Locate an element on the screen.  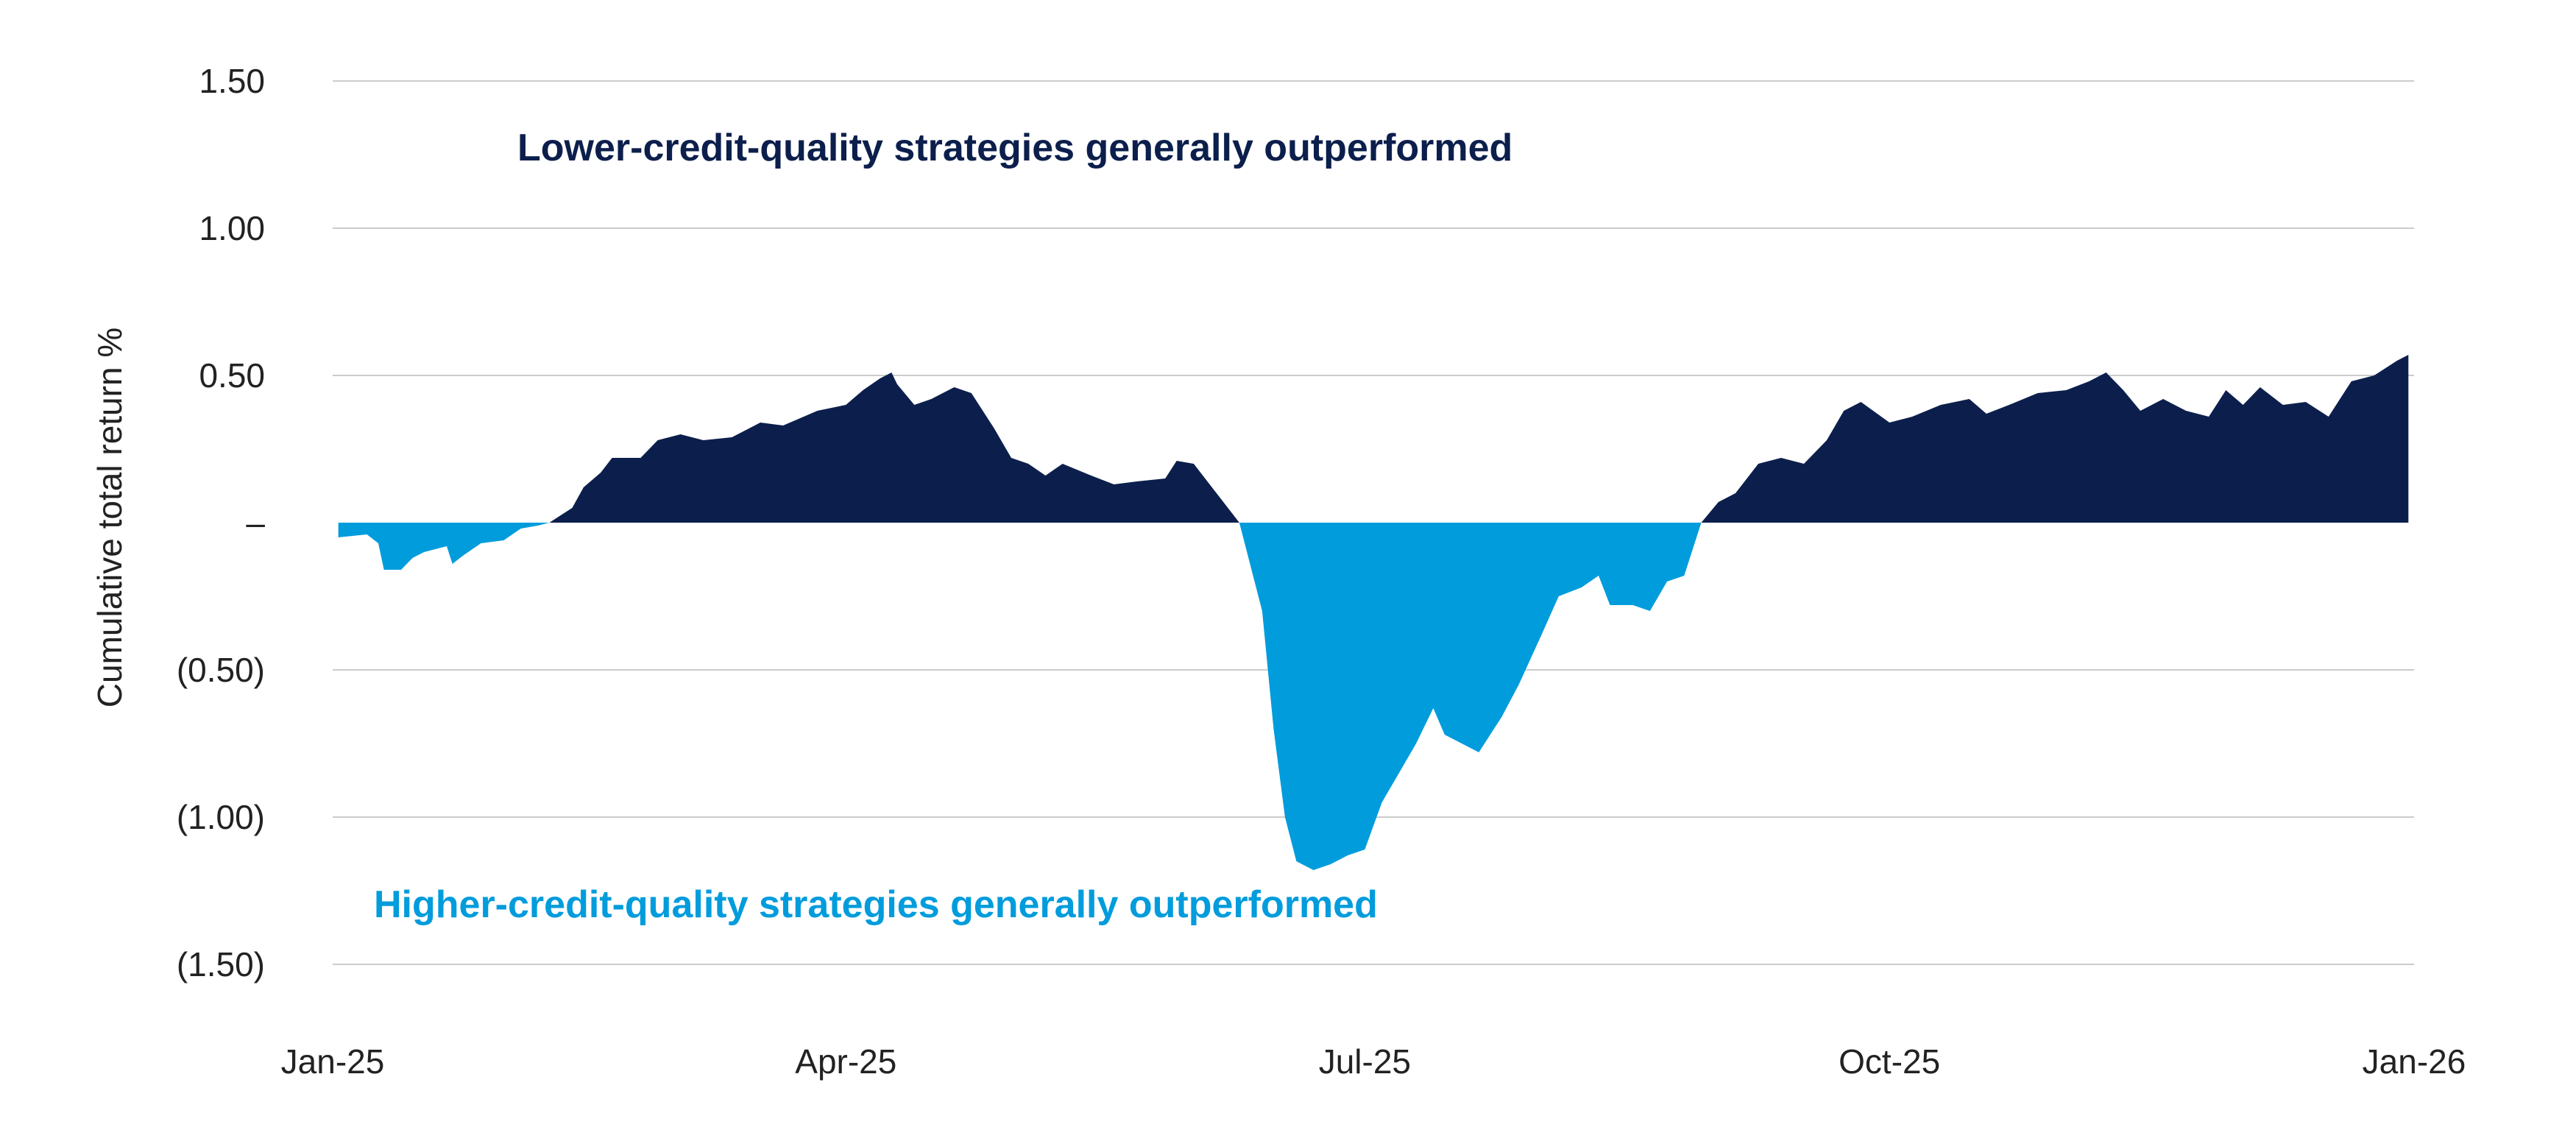
x-tick-label: Jan-26 is located at coordinates (2414, 1061).